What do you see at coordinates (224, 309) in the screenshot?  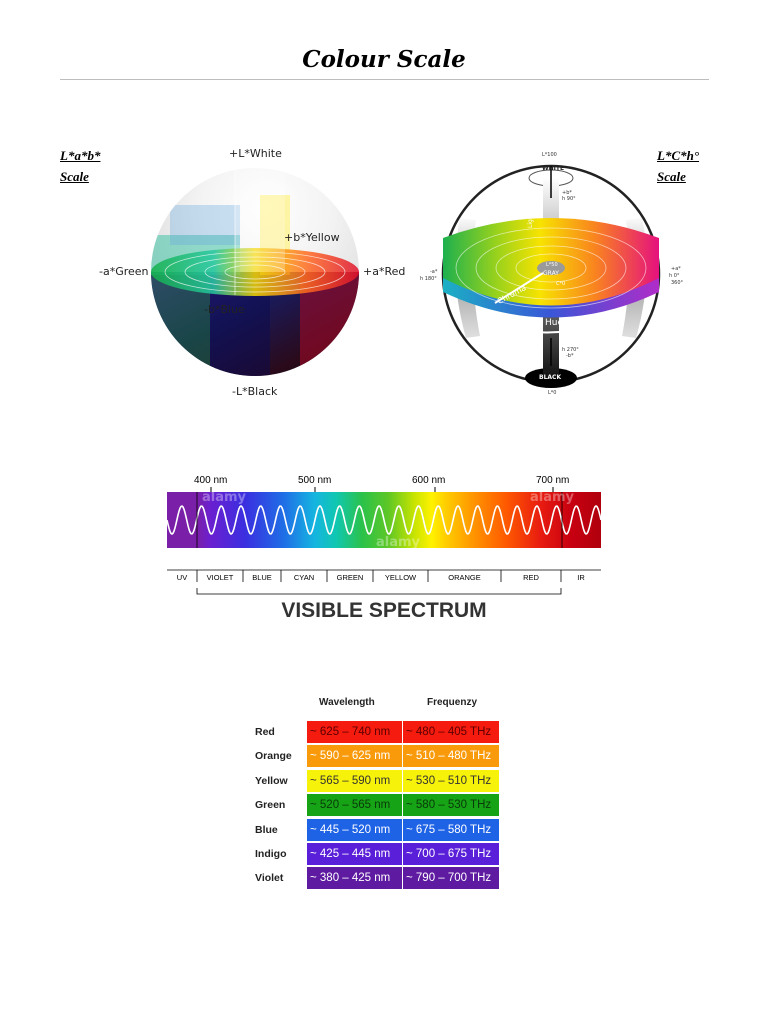 I see `lab-axis-blue-label: -b*Blue` at bounding box center [224, 309].